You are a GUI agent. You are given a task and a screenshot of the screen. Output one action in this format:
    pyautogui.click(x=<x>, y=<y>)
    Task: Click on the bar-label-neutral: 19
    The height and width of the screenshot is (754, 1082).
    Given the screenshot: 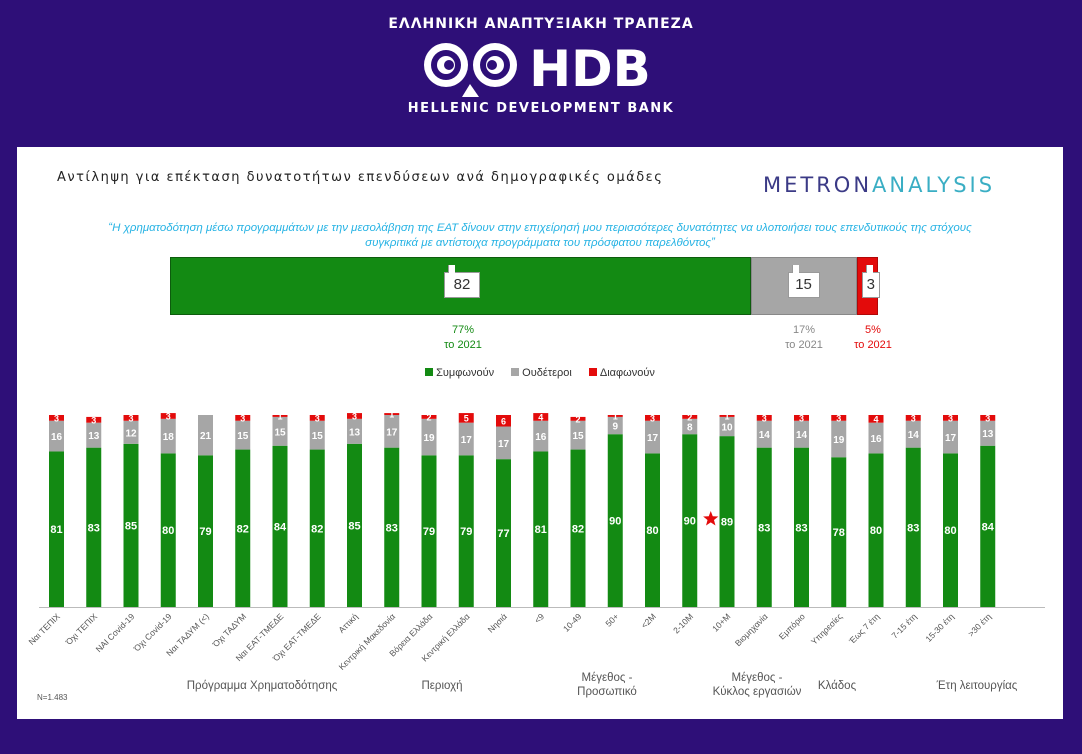 What is the action you would take?
    pyautogui.click(x=429, y=438)
    